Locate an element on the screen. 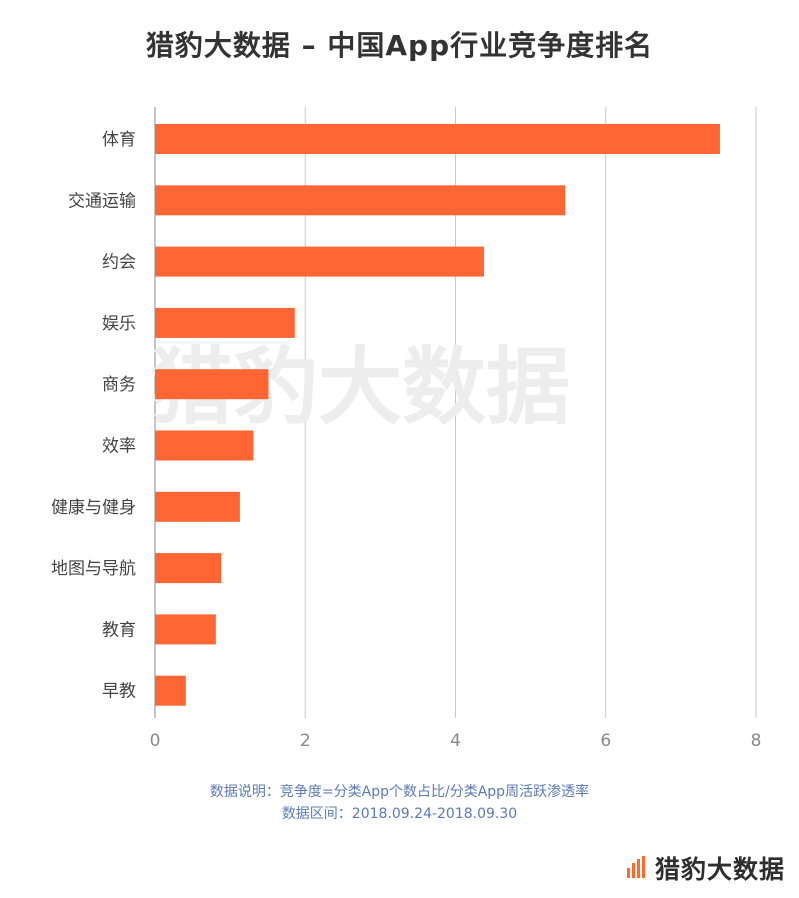 The image size is (799, 898). logo-text: 猎豹大数据 is located at coordinates (719, 869).